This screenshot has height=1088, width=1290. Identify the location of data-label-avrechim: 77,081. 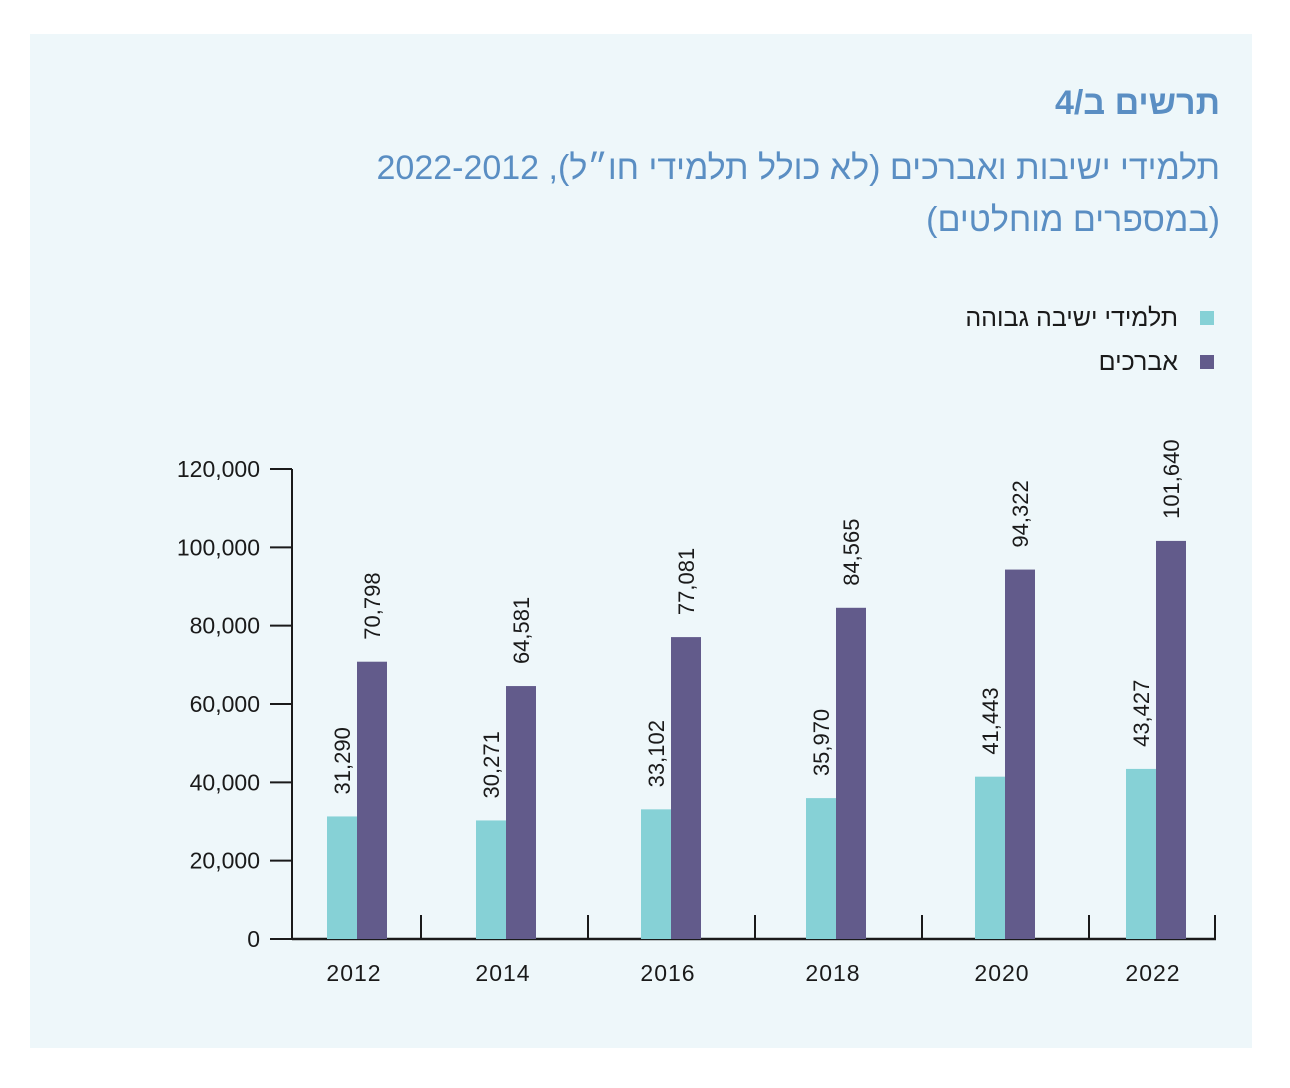
(686, 581).